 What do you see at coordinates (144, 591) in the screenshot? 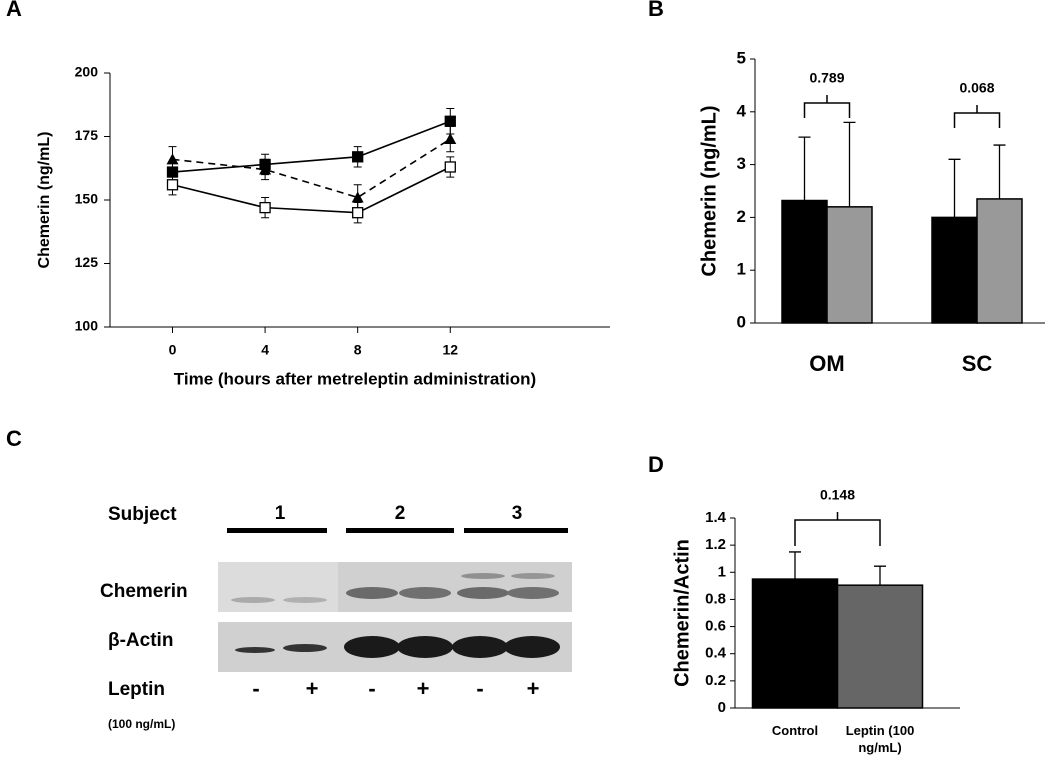
I see `row-label: Chemerin` at bounding box center [144, 591].